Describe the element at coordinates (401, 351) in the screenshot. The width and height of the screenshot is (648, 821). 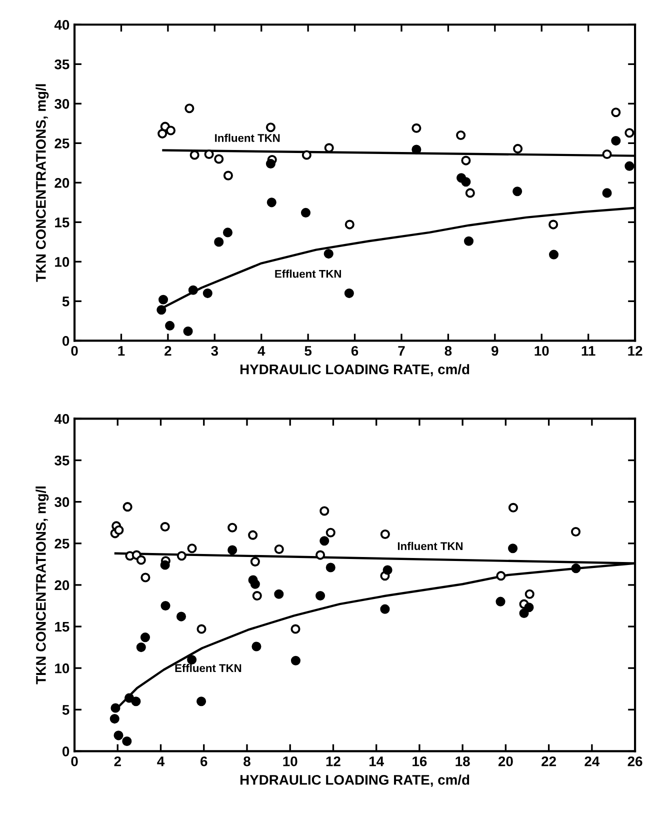
I see `x-tick-label: 7` at that location.